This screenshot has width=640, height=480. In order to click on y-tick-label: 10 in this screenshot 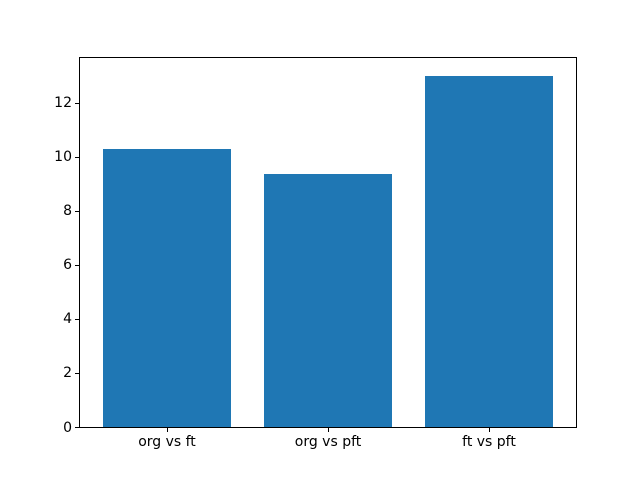, I will do `click(63, 157)`.